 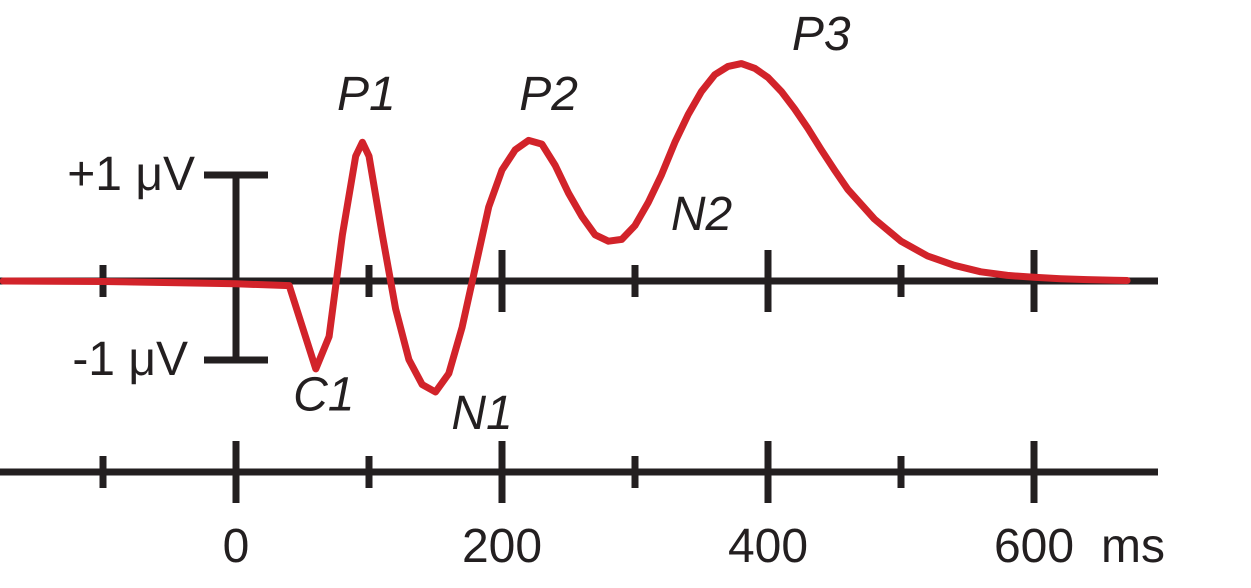 What do you see at coordinates (568, 472) in the screenshot?
I see `lower-axis-ticks` at bounding box center [568, 472].